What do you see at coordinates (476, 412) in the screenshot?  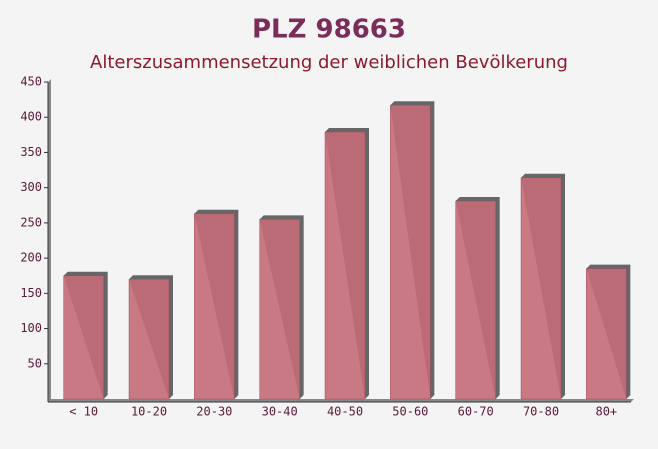 I see `x-tick-label: 60-70` at bounding box center [476, 412].